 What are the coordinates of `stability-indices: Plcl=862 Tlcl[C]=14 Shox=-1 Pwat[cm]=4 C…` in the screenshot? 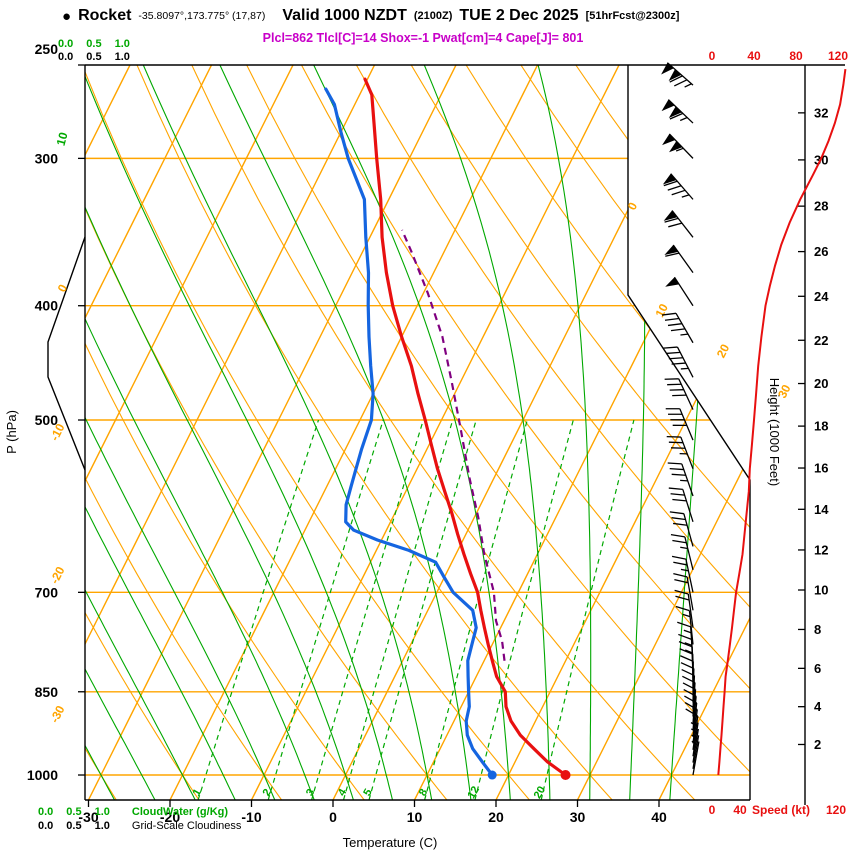 It's located at (423, 38).